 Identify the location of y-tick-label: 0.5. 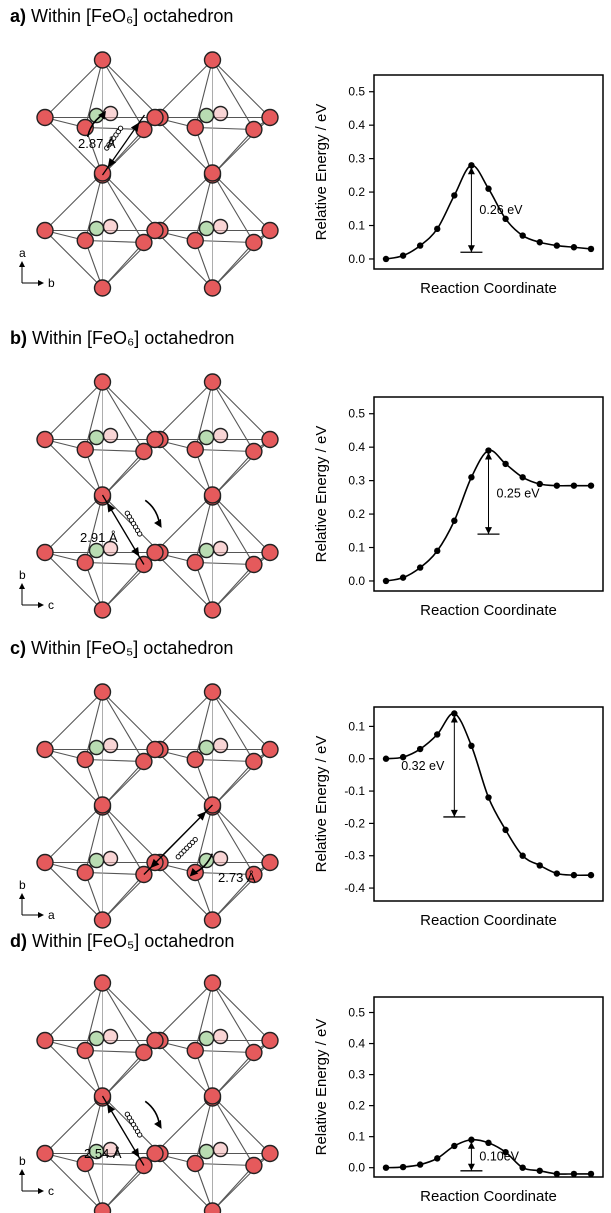
(356, 1013).